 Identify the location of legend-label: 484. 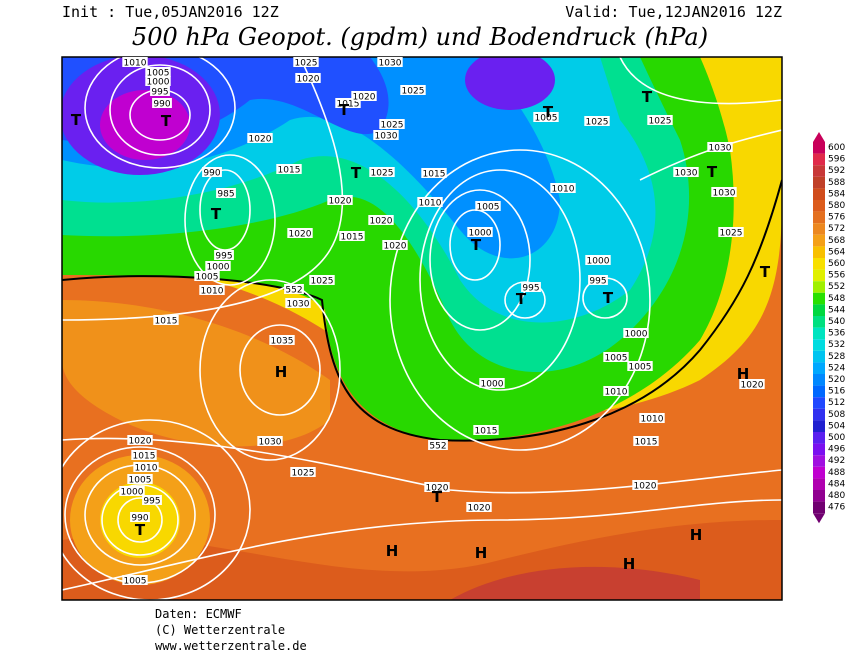
(836, 484).